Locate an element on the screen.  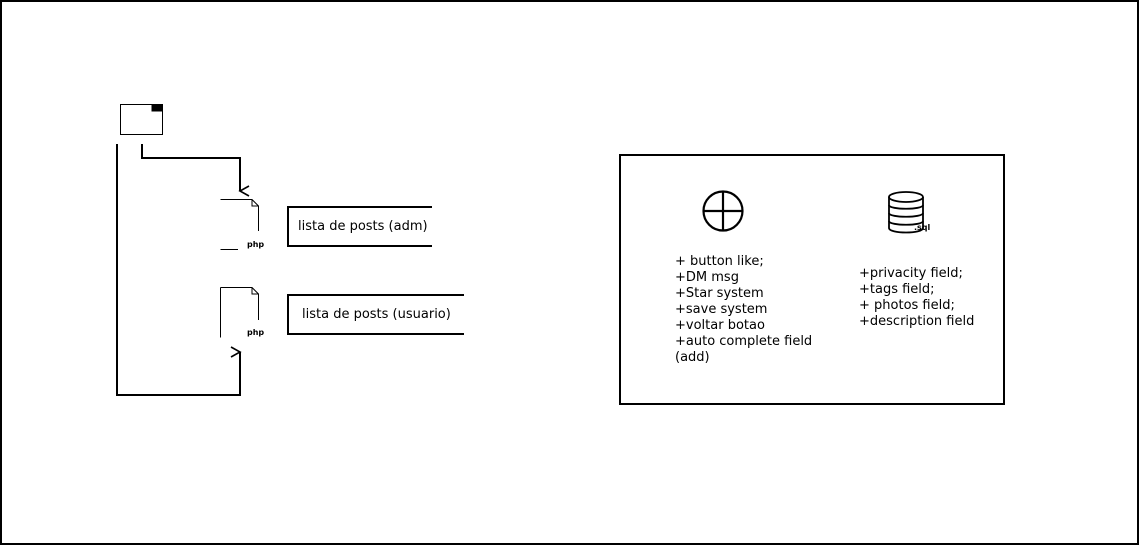
list-item: + button like; is located at coordinates (719, 261).